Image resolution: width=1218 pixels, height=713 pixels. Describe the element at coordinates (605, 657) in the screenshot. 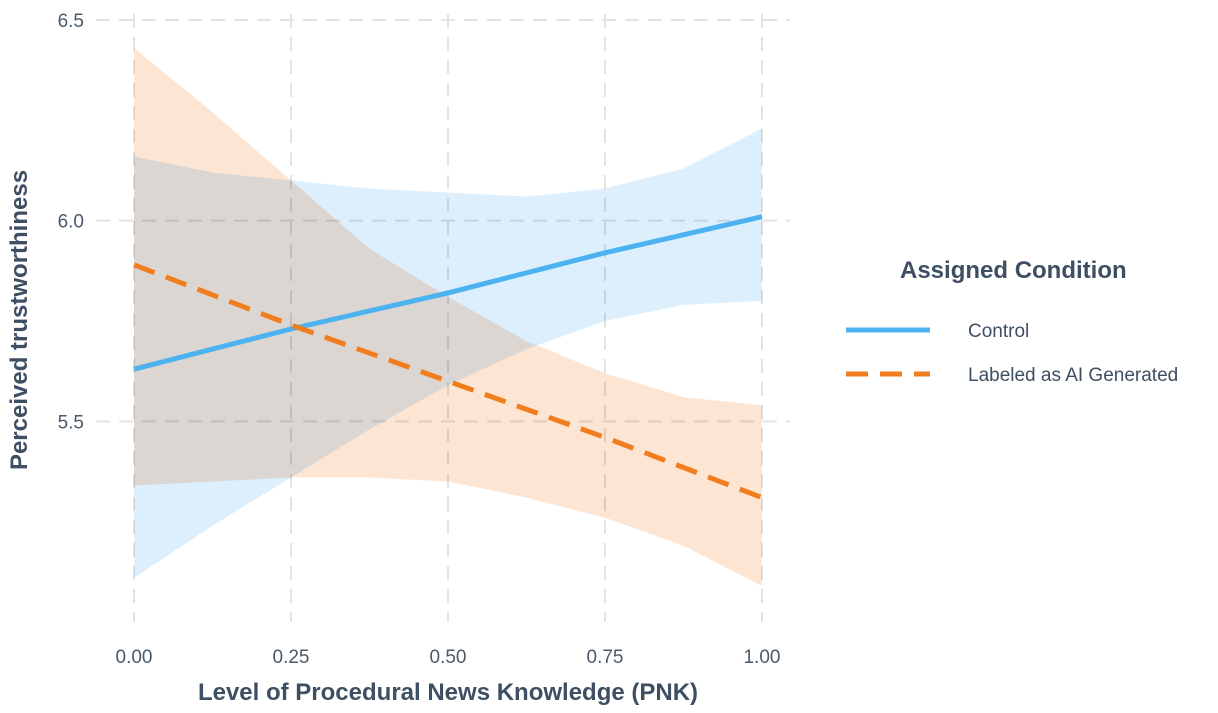

I see `x-tick-label: 0.75` at that location.